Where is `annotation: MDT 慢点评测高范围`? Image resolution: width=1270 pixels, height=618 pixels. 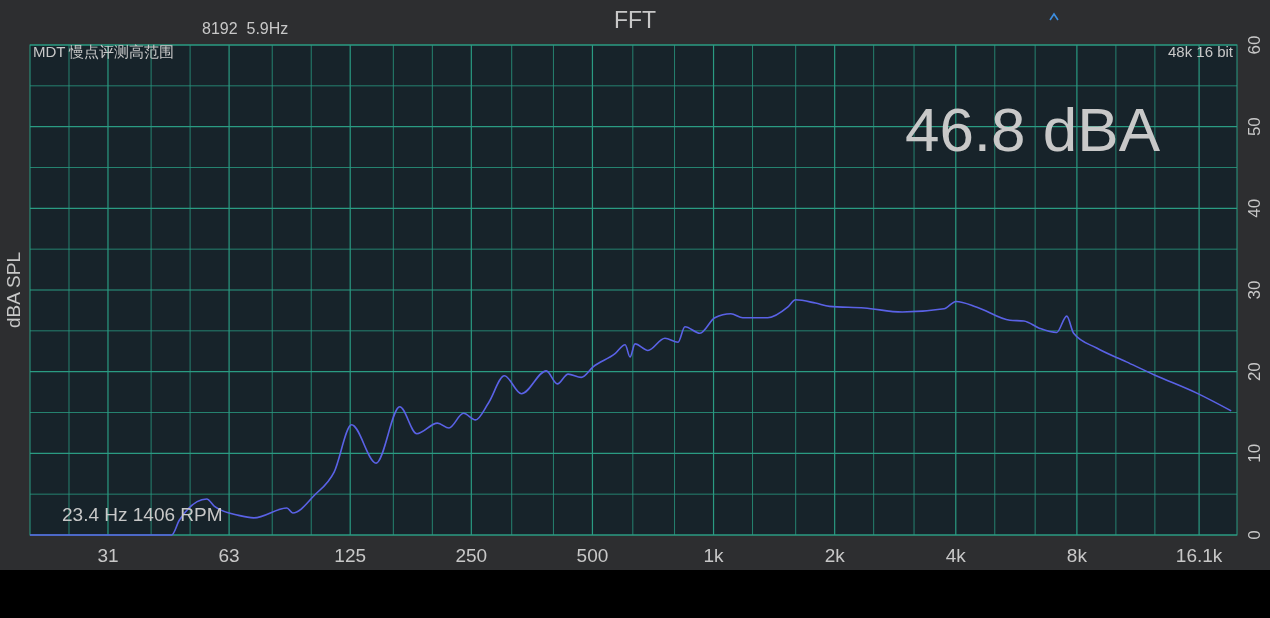 annotation: MDT 慢点评测高范围 is located at coordinates (104, 51).